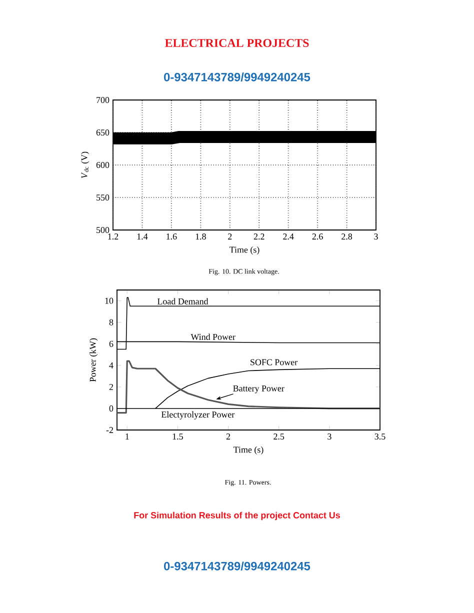 This screenshot has width=474, height=613. Describe the element at coordinates (236, 43) in the screenshot. I see `text: ELECTRICAL PROJECTS` at that location.